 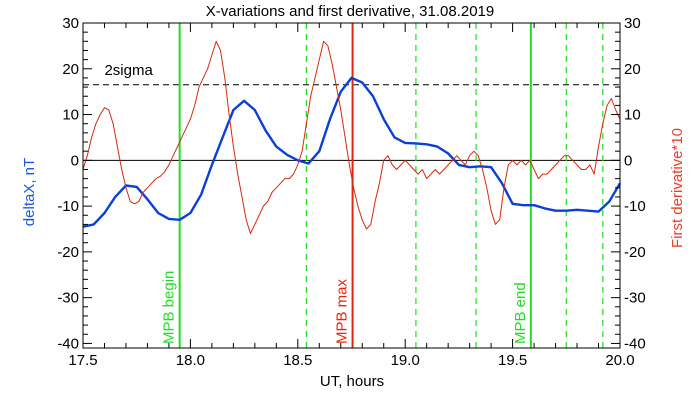 What do you see at coordinates (635, 298) in the screenshot?
I see `y-right-tick-label: -30` at bounding box center [635, 298].